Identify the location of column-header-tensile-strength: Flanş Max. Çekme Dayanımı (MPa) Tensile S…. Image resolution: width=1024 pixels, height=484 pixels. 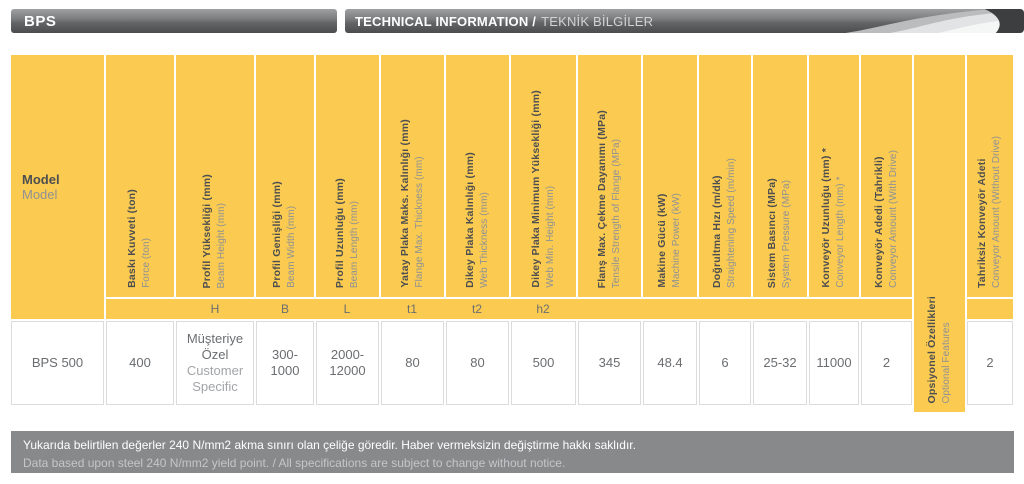
(609, 176).